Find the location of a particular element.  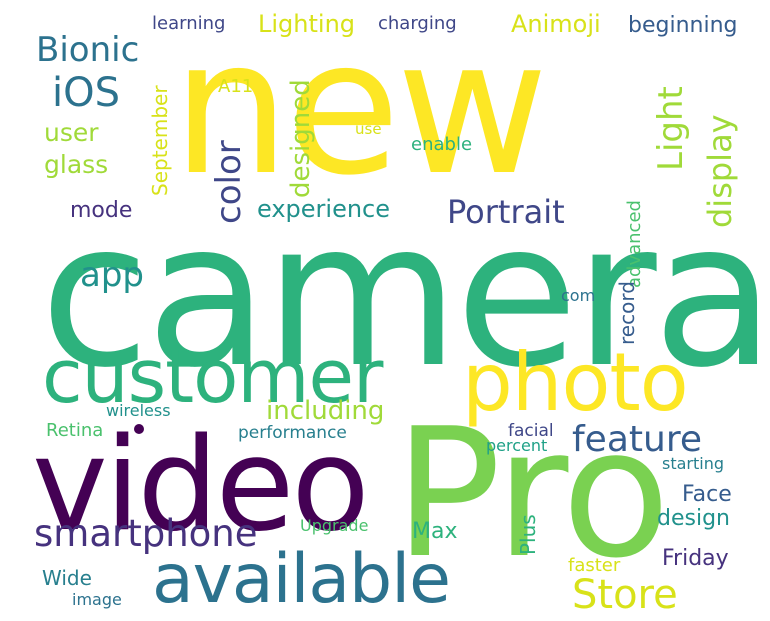

word-image: image is located at coordinates (97, 599).